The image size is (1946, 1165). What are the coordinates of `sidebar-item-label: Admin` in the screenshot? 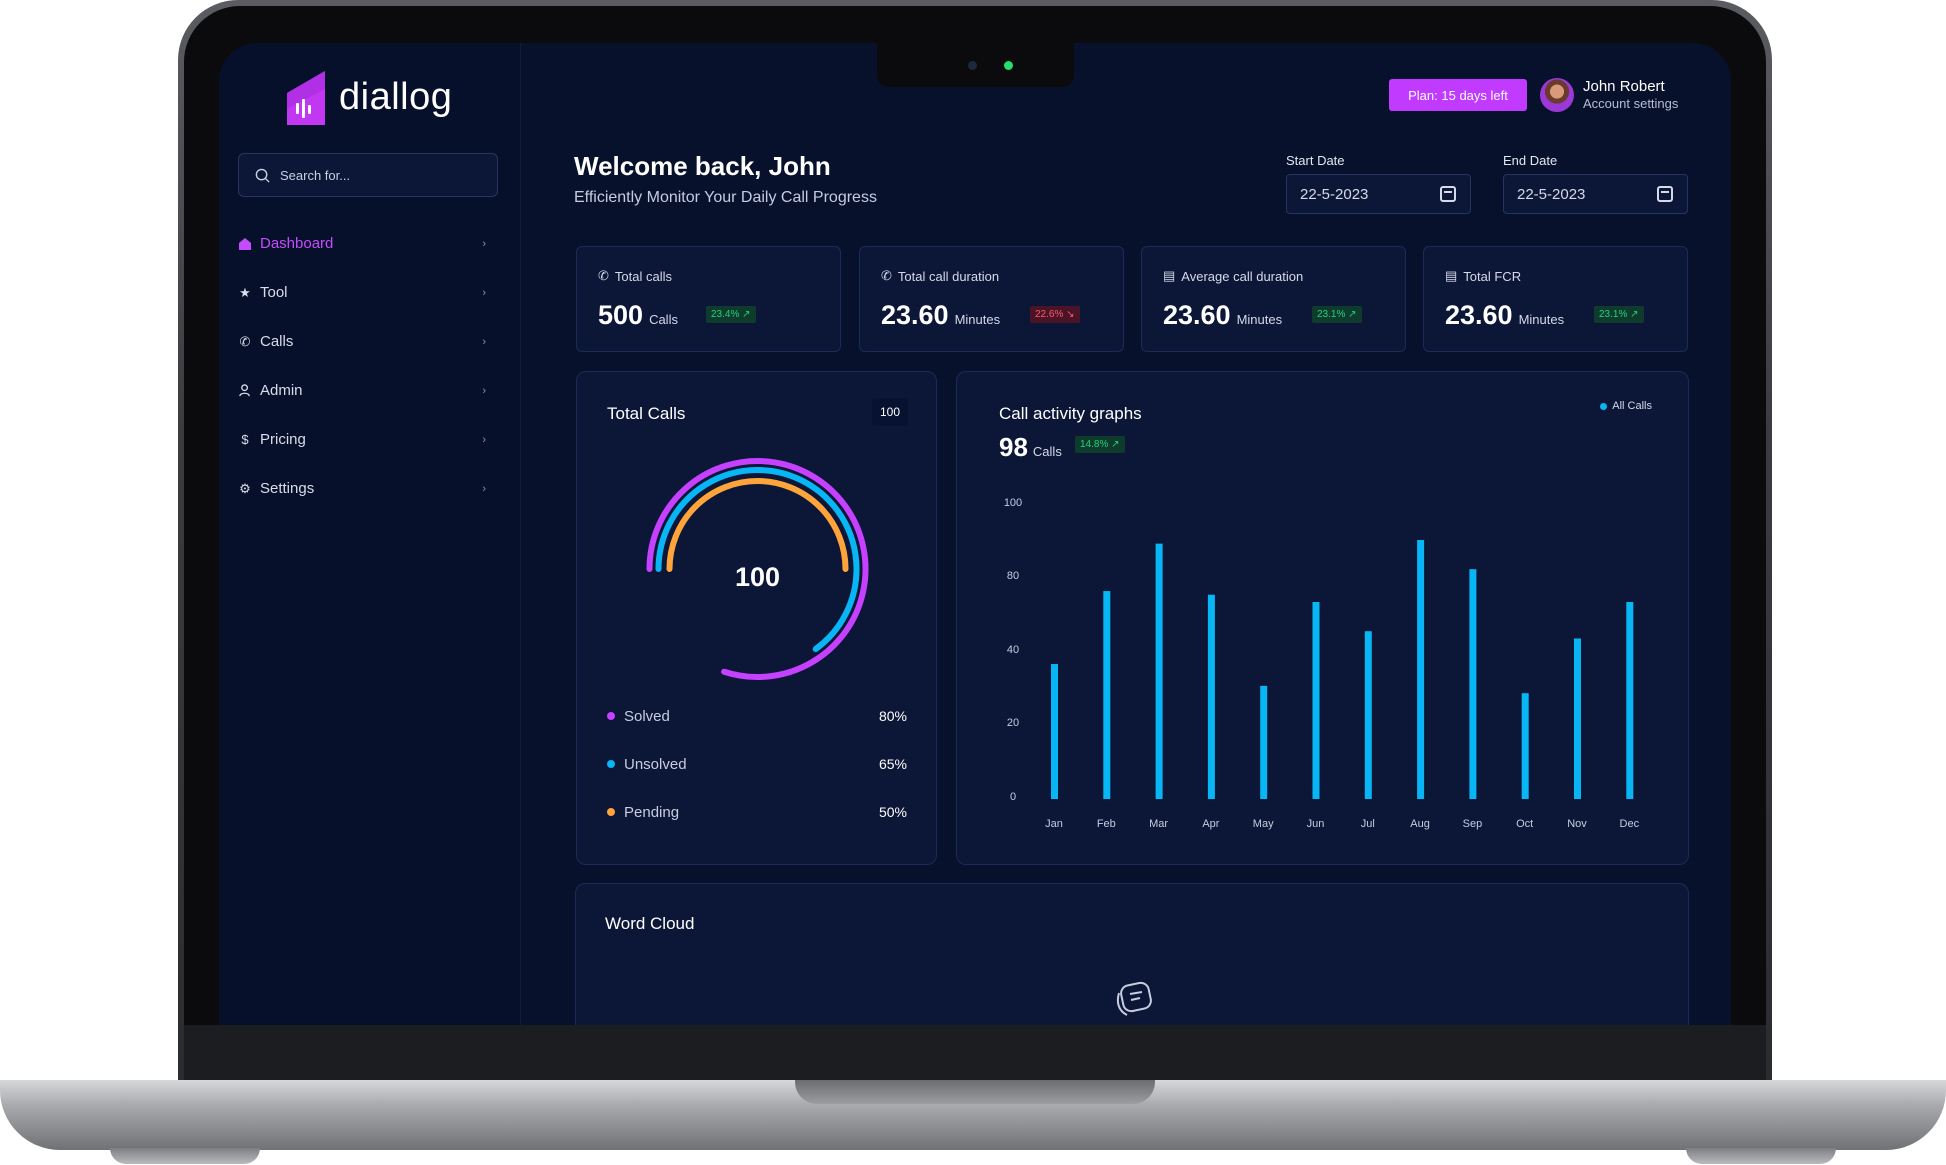 It's located at (281, 390).